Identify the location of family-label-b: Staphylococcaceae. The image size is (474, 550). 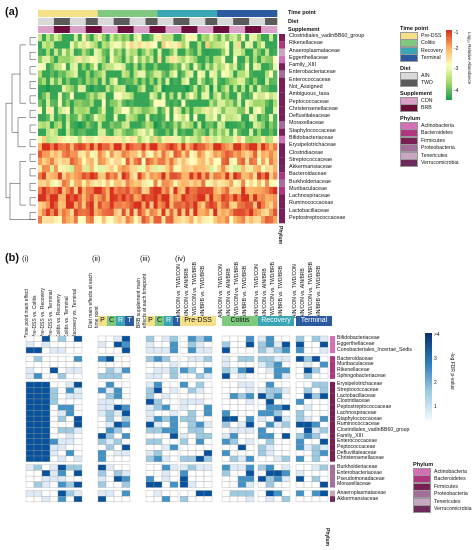
(359, 418).